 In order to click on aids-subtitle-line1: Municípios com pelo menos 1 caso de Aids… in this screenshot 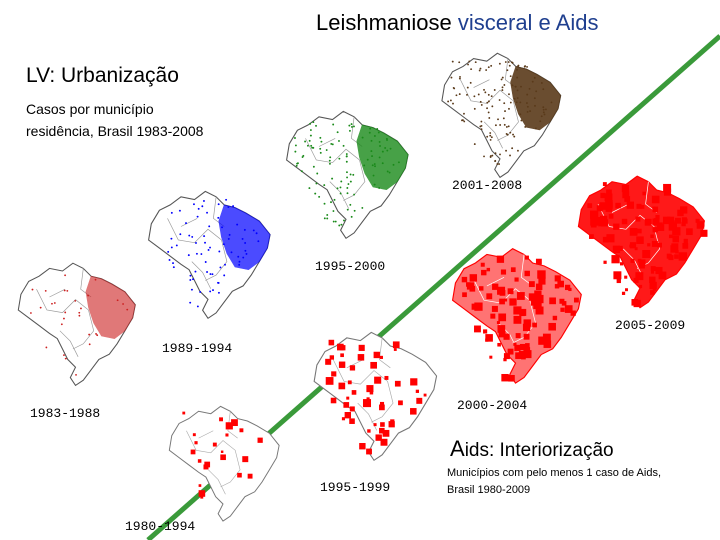, I will do `click(554, 473)`.